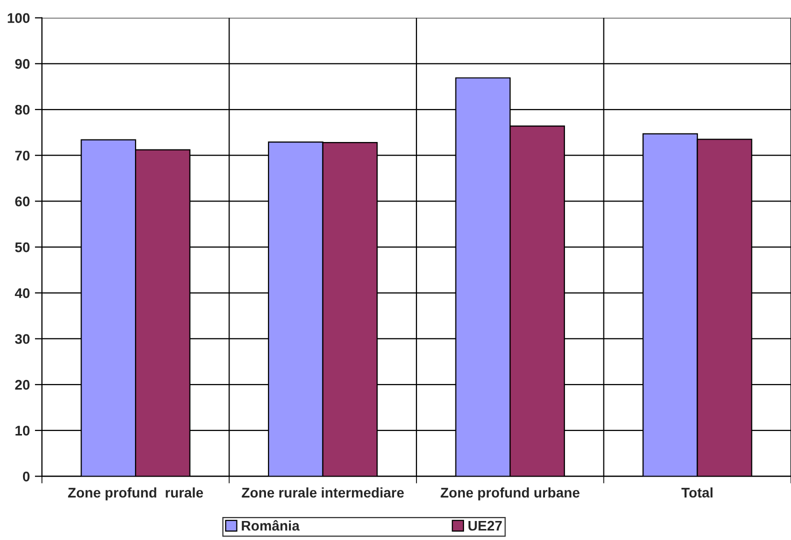  I want to click on y-tick-label: 20, so click(22, 385).